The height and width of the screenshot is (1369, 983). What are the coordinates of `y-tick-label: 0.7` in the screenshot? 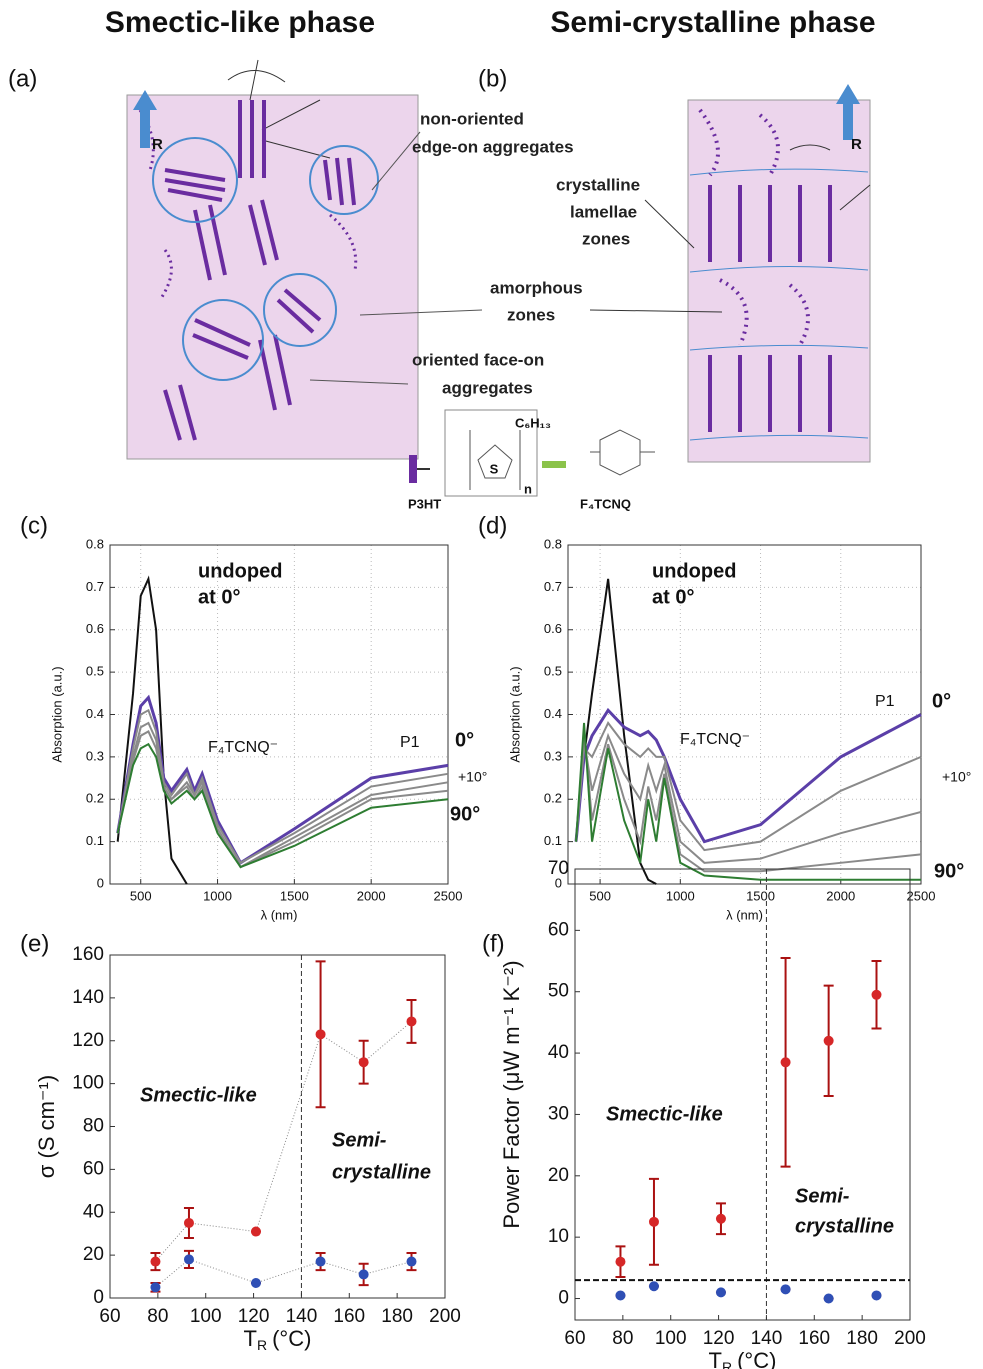 It's located at (95, 586).